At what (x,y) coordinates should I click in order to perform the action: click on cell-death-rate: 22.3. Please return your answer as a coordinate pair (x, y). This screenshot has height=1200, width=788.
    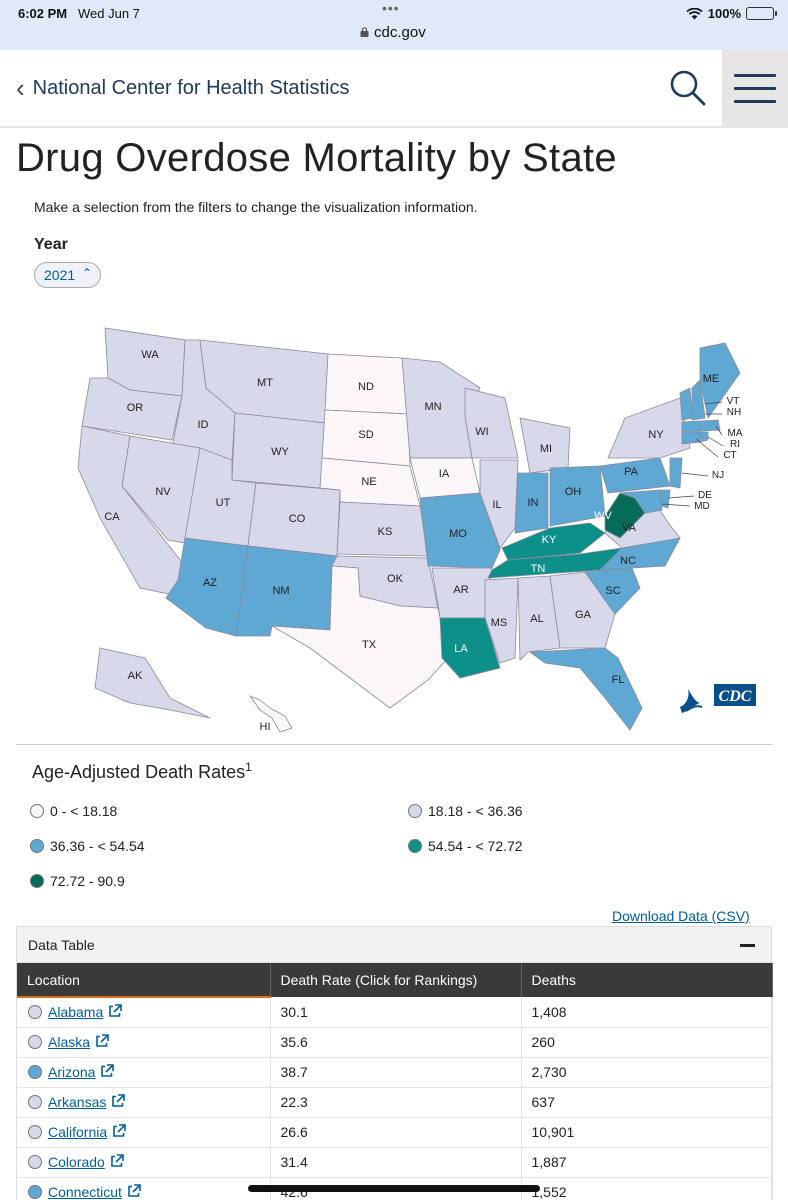
    Looking at the image, I should click on (396, 1102).